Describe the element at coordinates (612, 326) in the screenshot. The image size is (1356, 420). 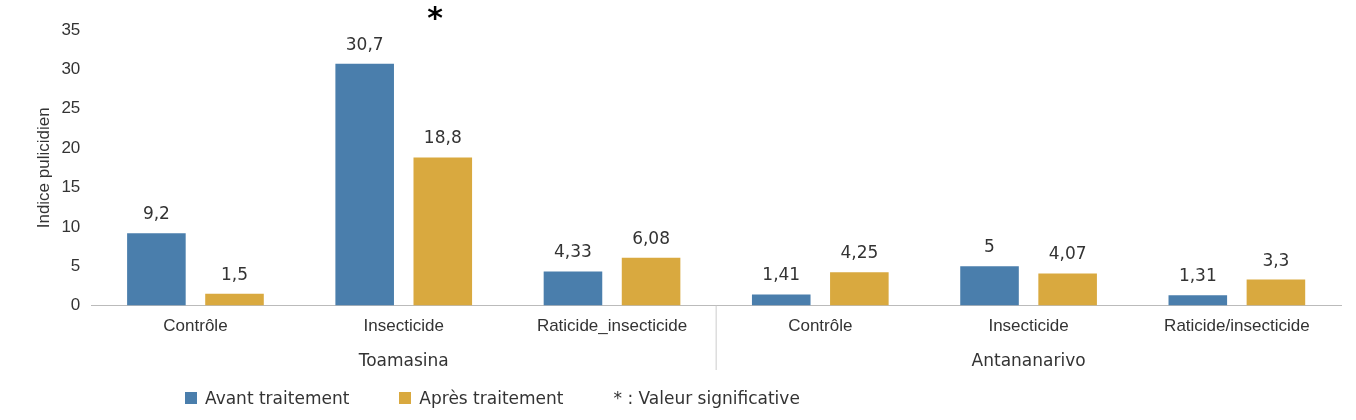
I see `x-tick-label: Raticide_insecticide` at that location.